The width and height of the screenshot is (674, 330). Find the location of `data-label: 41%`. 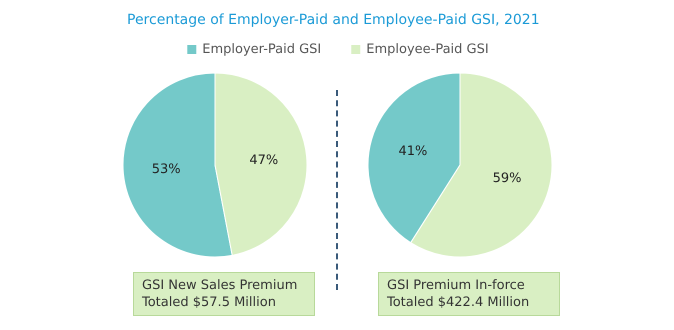

data-label: 41% is located at coordinates (413, 151).